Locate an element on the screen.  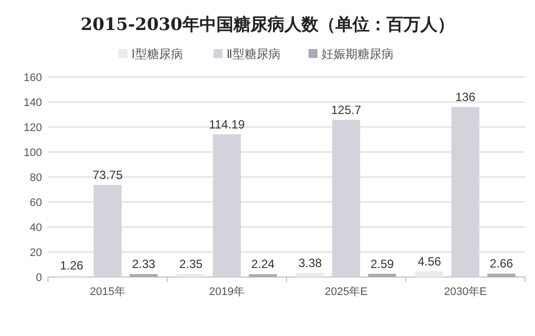
data-label: 2.35 is located at coordinates (191, 264).